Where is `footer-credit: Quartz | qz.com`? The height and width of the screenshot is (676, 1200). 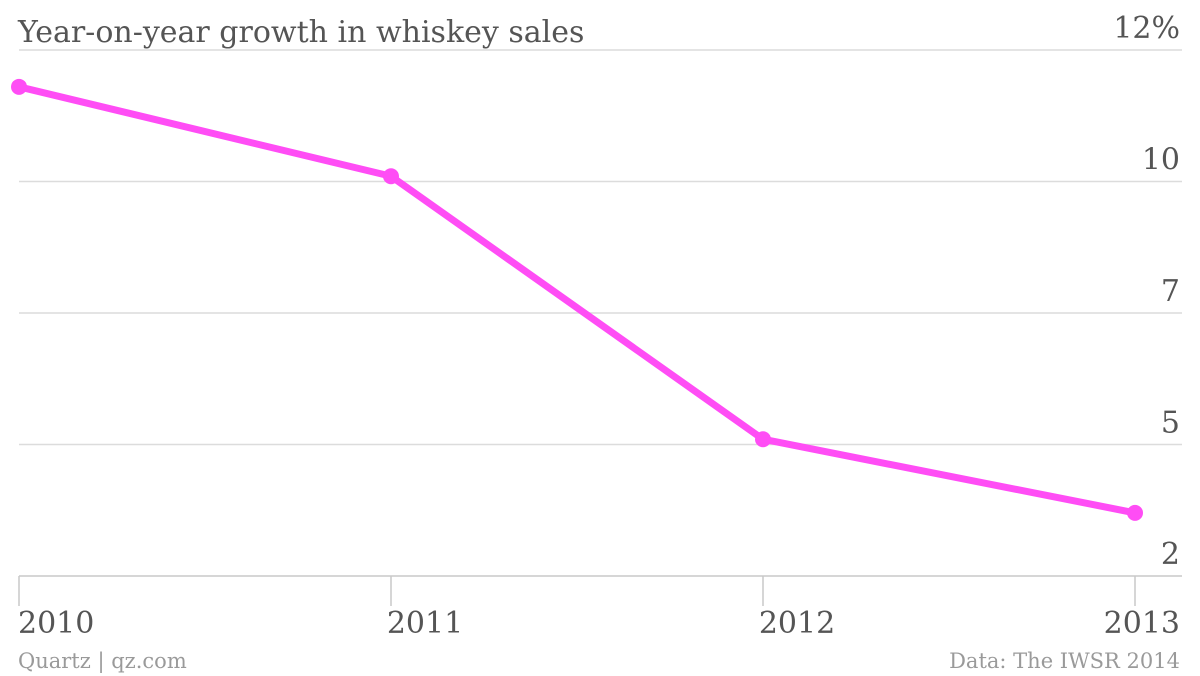 footer-credit: Quartz | qz.com is located at coordinates (102, 661).